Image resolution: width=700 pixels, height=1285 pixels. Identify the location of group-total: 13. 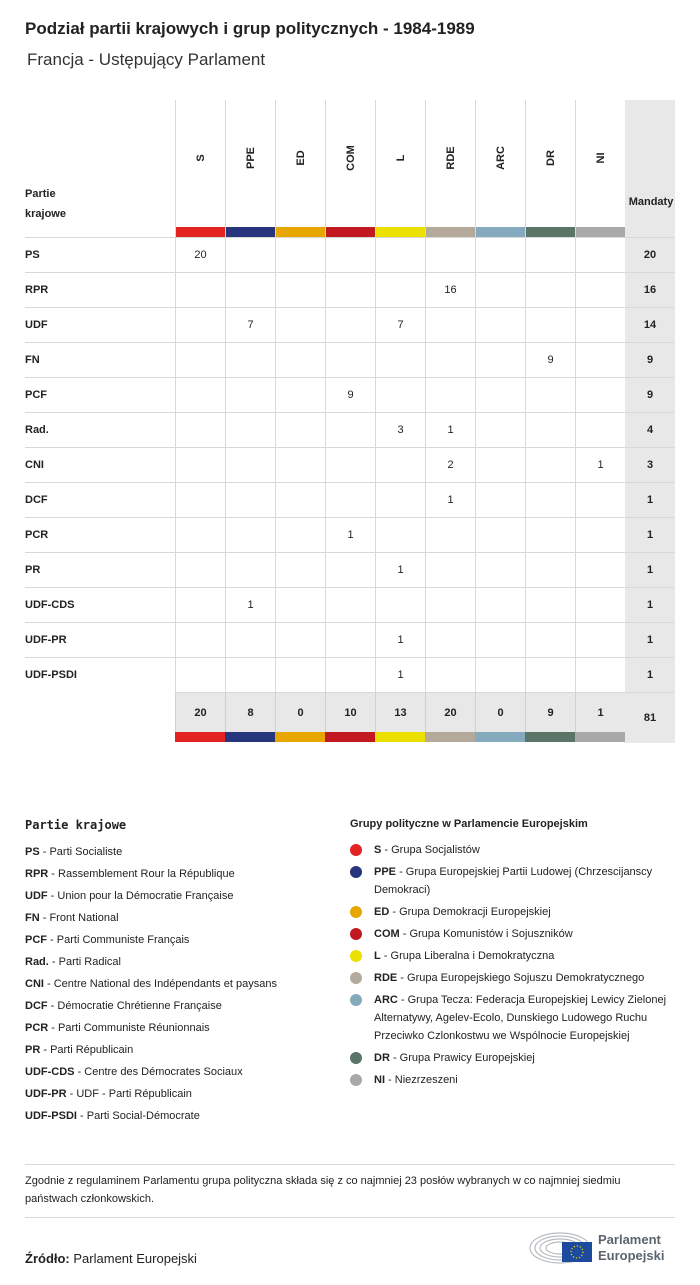
(400, 713).